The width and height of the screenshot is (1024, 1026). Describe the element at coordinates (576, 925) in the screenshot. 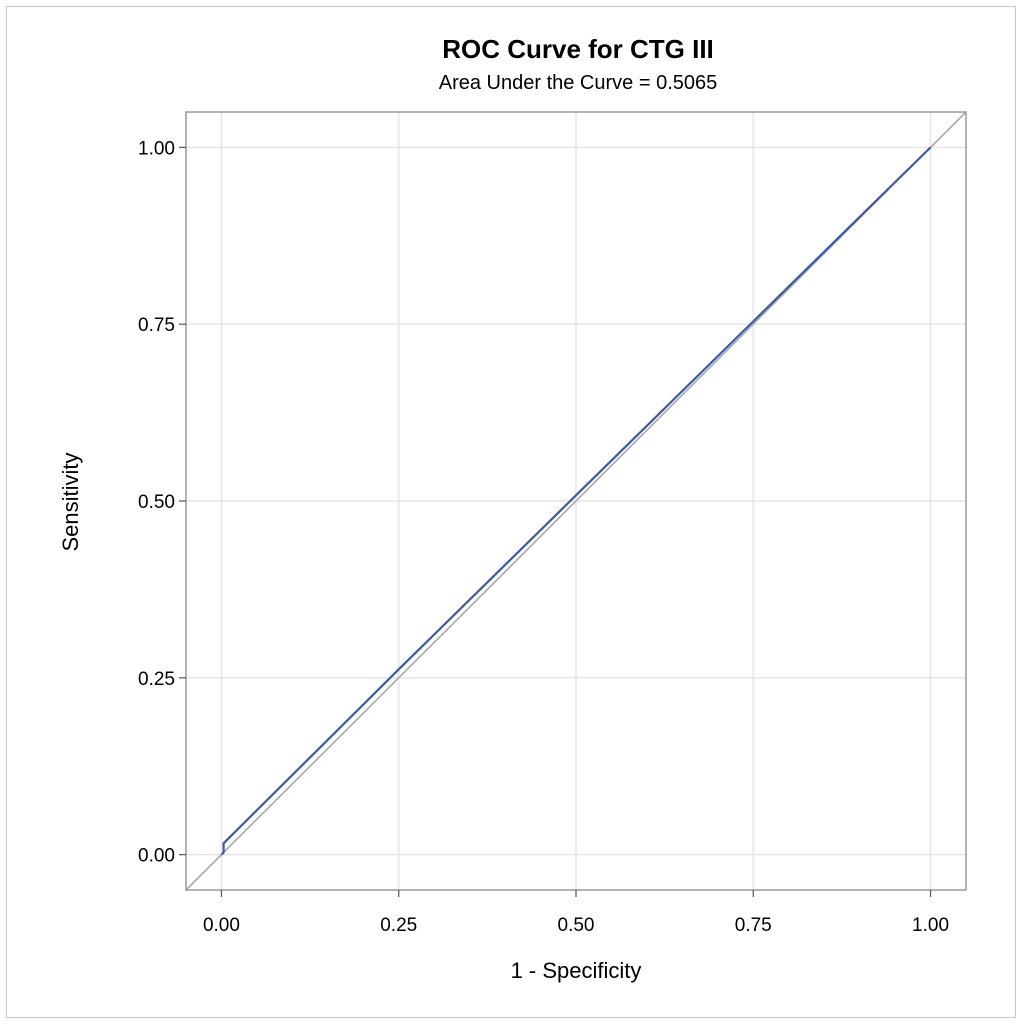

I see `x-tick-label: 0.50` at that location.